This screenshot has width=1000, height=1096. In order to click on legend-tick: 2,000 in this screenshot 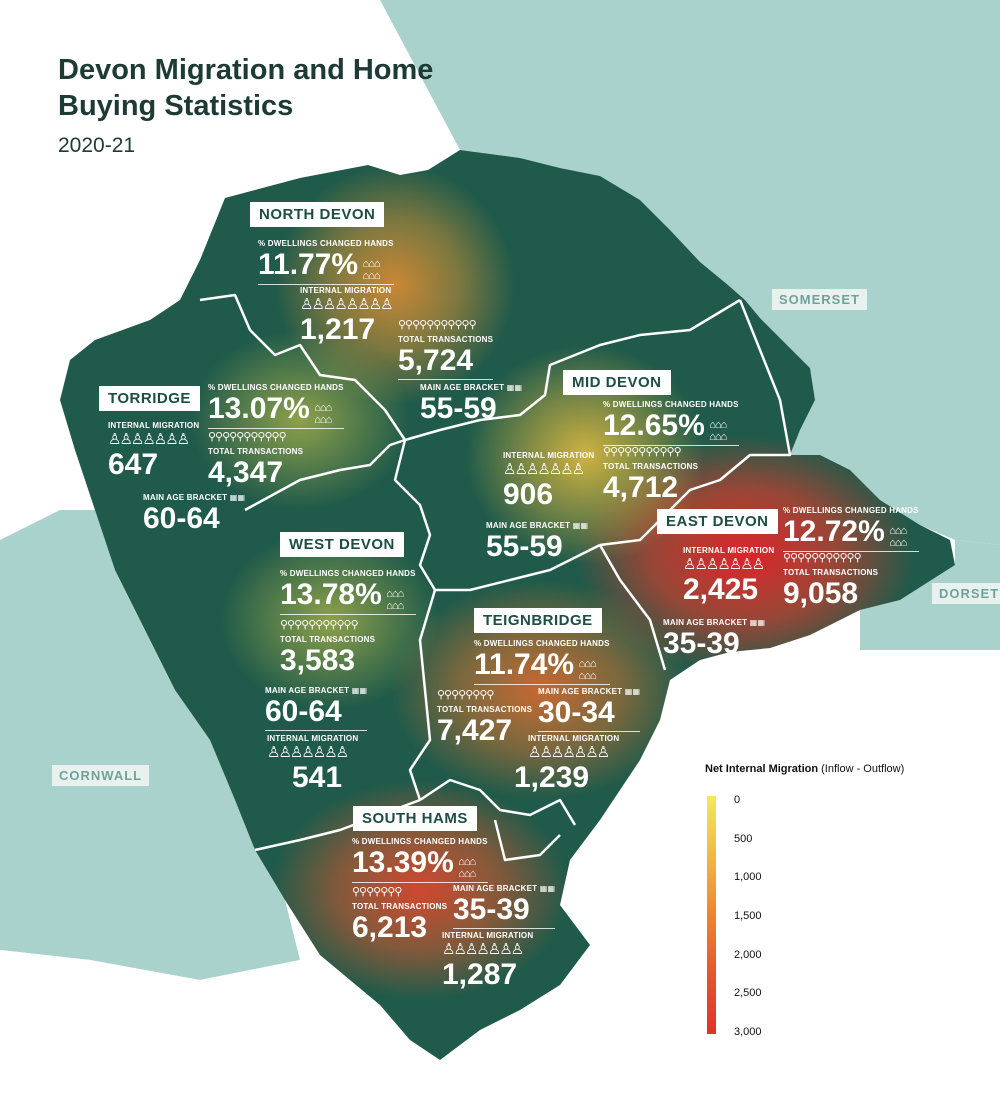, I will do `click(748, 954)`.